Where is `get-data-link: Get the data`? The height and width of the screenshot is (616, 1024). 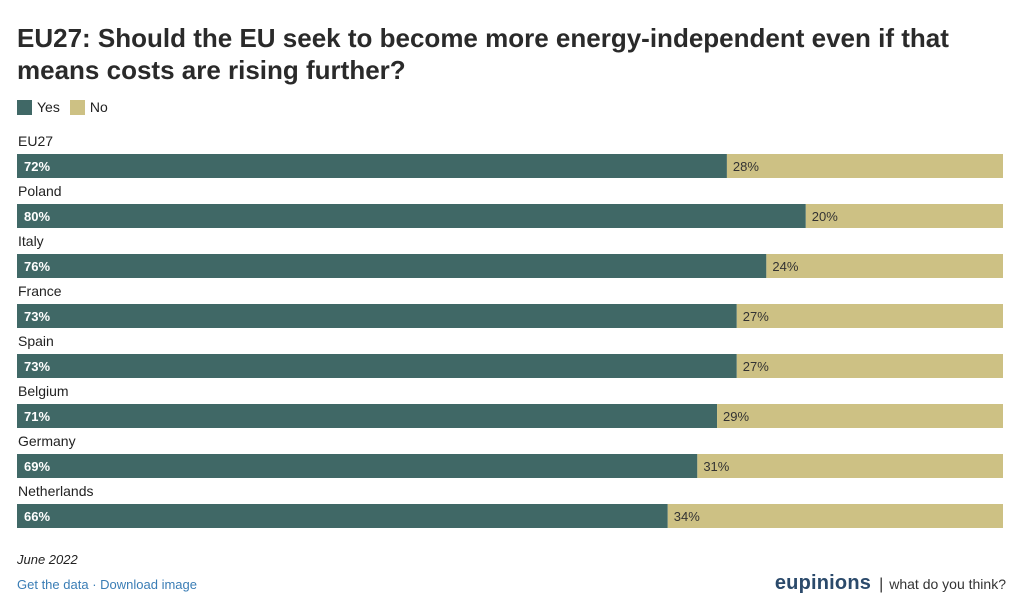 get-data-link: Get the data is located at coordinates (53, 584).